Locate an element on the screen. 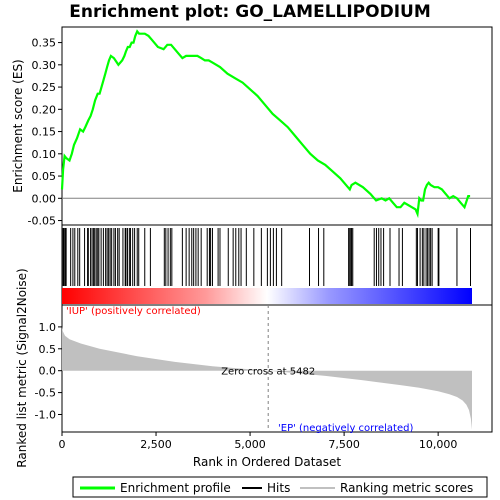  x-tick-label: 5,000 is located at coordinates (250, 444).